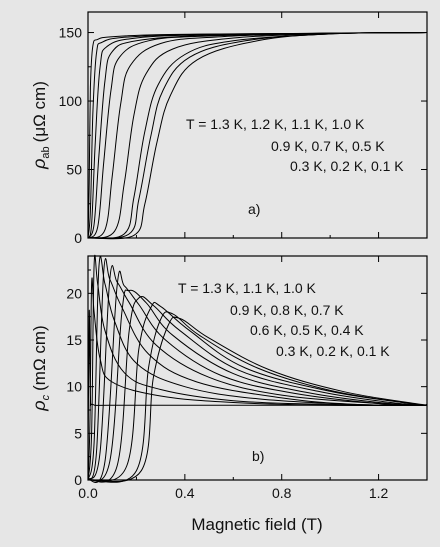 Image resolution: width=440 pixels, height=547 pixels. I want to click on panel-a-annotation-line-2: 0.9 K, 0.7 K, 0.5 K, so click(328, 146).